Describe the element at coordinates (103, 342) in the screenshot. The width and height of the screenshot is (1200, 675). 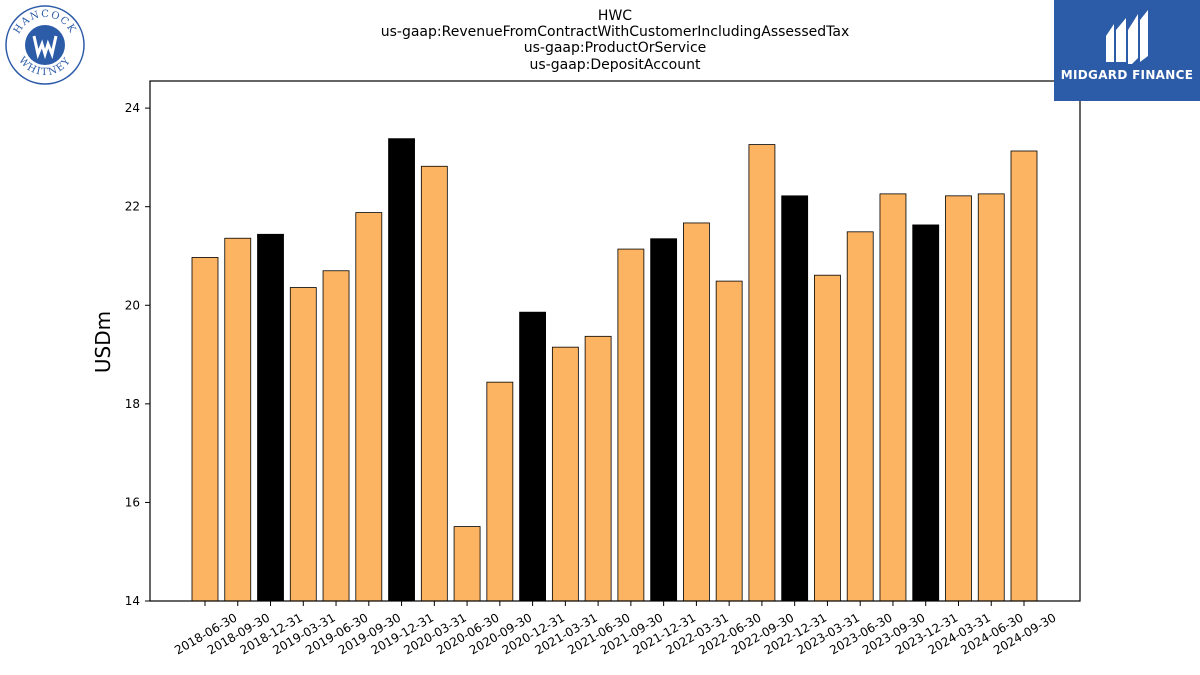
I see `y-axis-label: USDm` at that location.